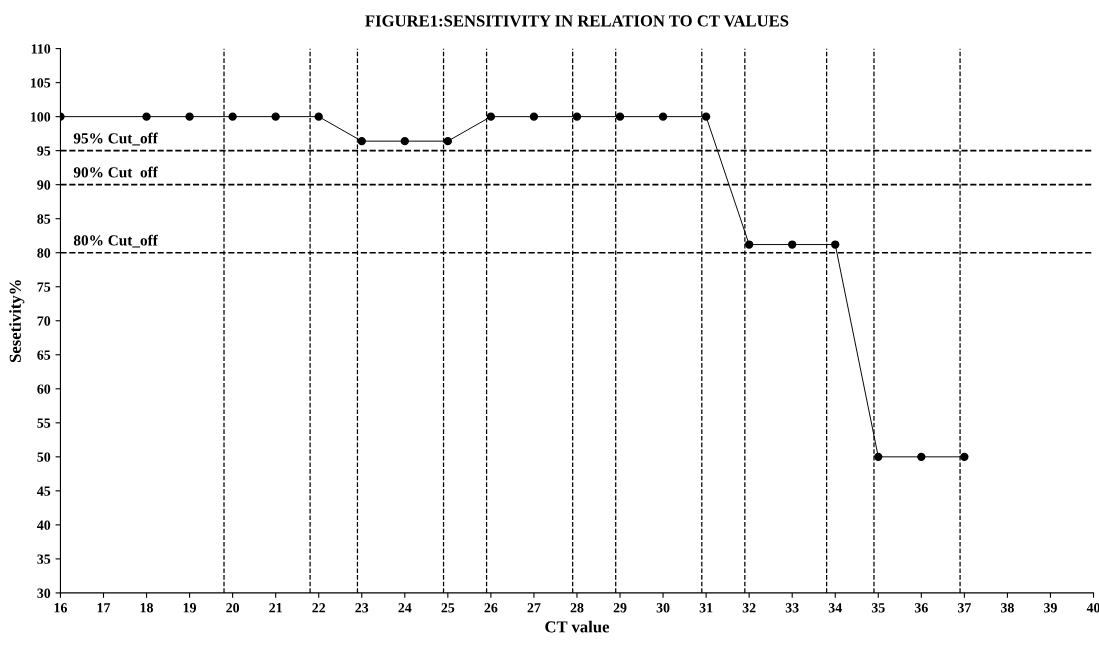  What do you see at coordinates (577, 626) in the screenshot?
I see `x-axis-title: CT value` at bounding box center [577, 626].